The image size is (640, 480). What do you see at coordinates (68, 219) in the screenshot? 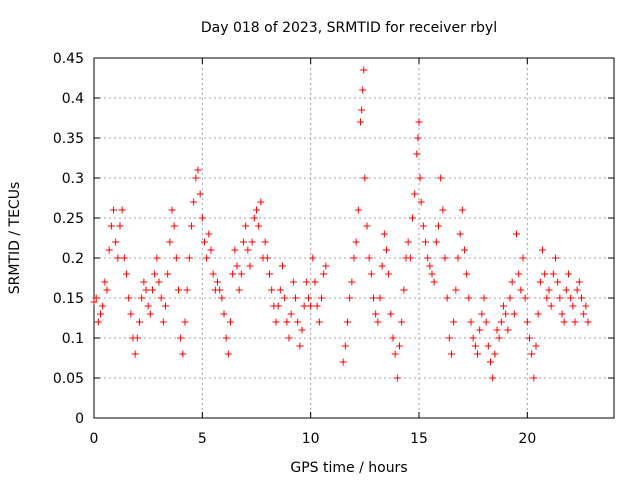
I see `y-tick-label: 0.25` at bounding box center [68, 219].